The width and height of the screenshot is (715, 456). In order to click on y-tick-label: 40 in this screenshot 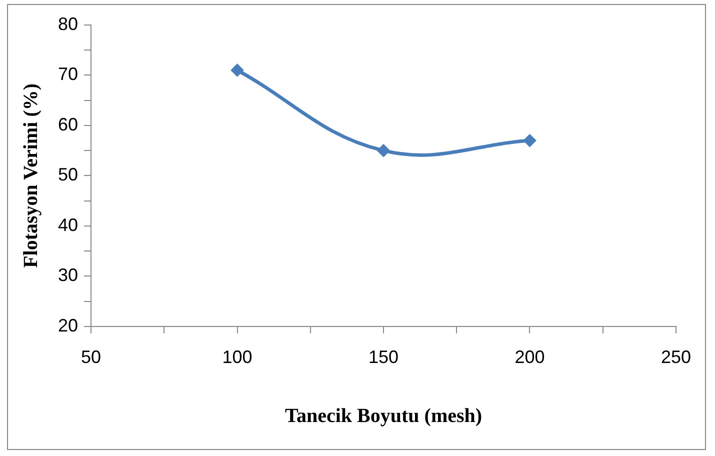, I will do `click(68, 224)`.